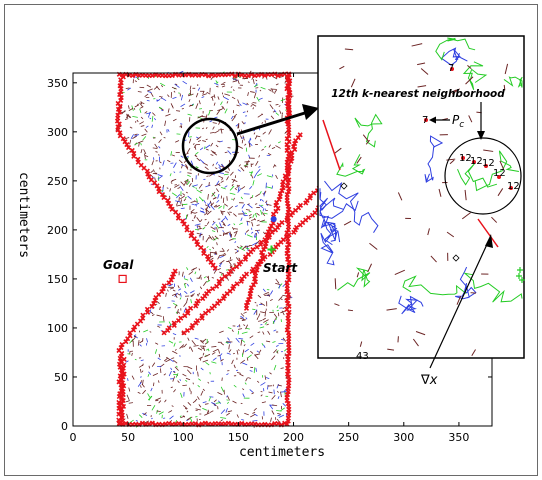 The width and height of the screenshot is (542, 480). What do you see at coordinates (499, 173) in the screenshot?
I see `neighbor-value-4: 12` at bounding box center [499, 173].